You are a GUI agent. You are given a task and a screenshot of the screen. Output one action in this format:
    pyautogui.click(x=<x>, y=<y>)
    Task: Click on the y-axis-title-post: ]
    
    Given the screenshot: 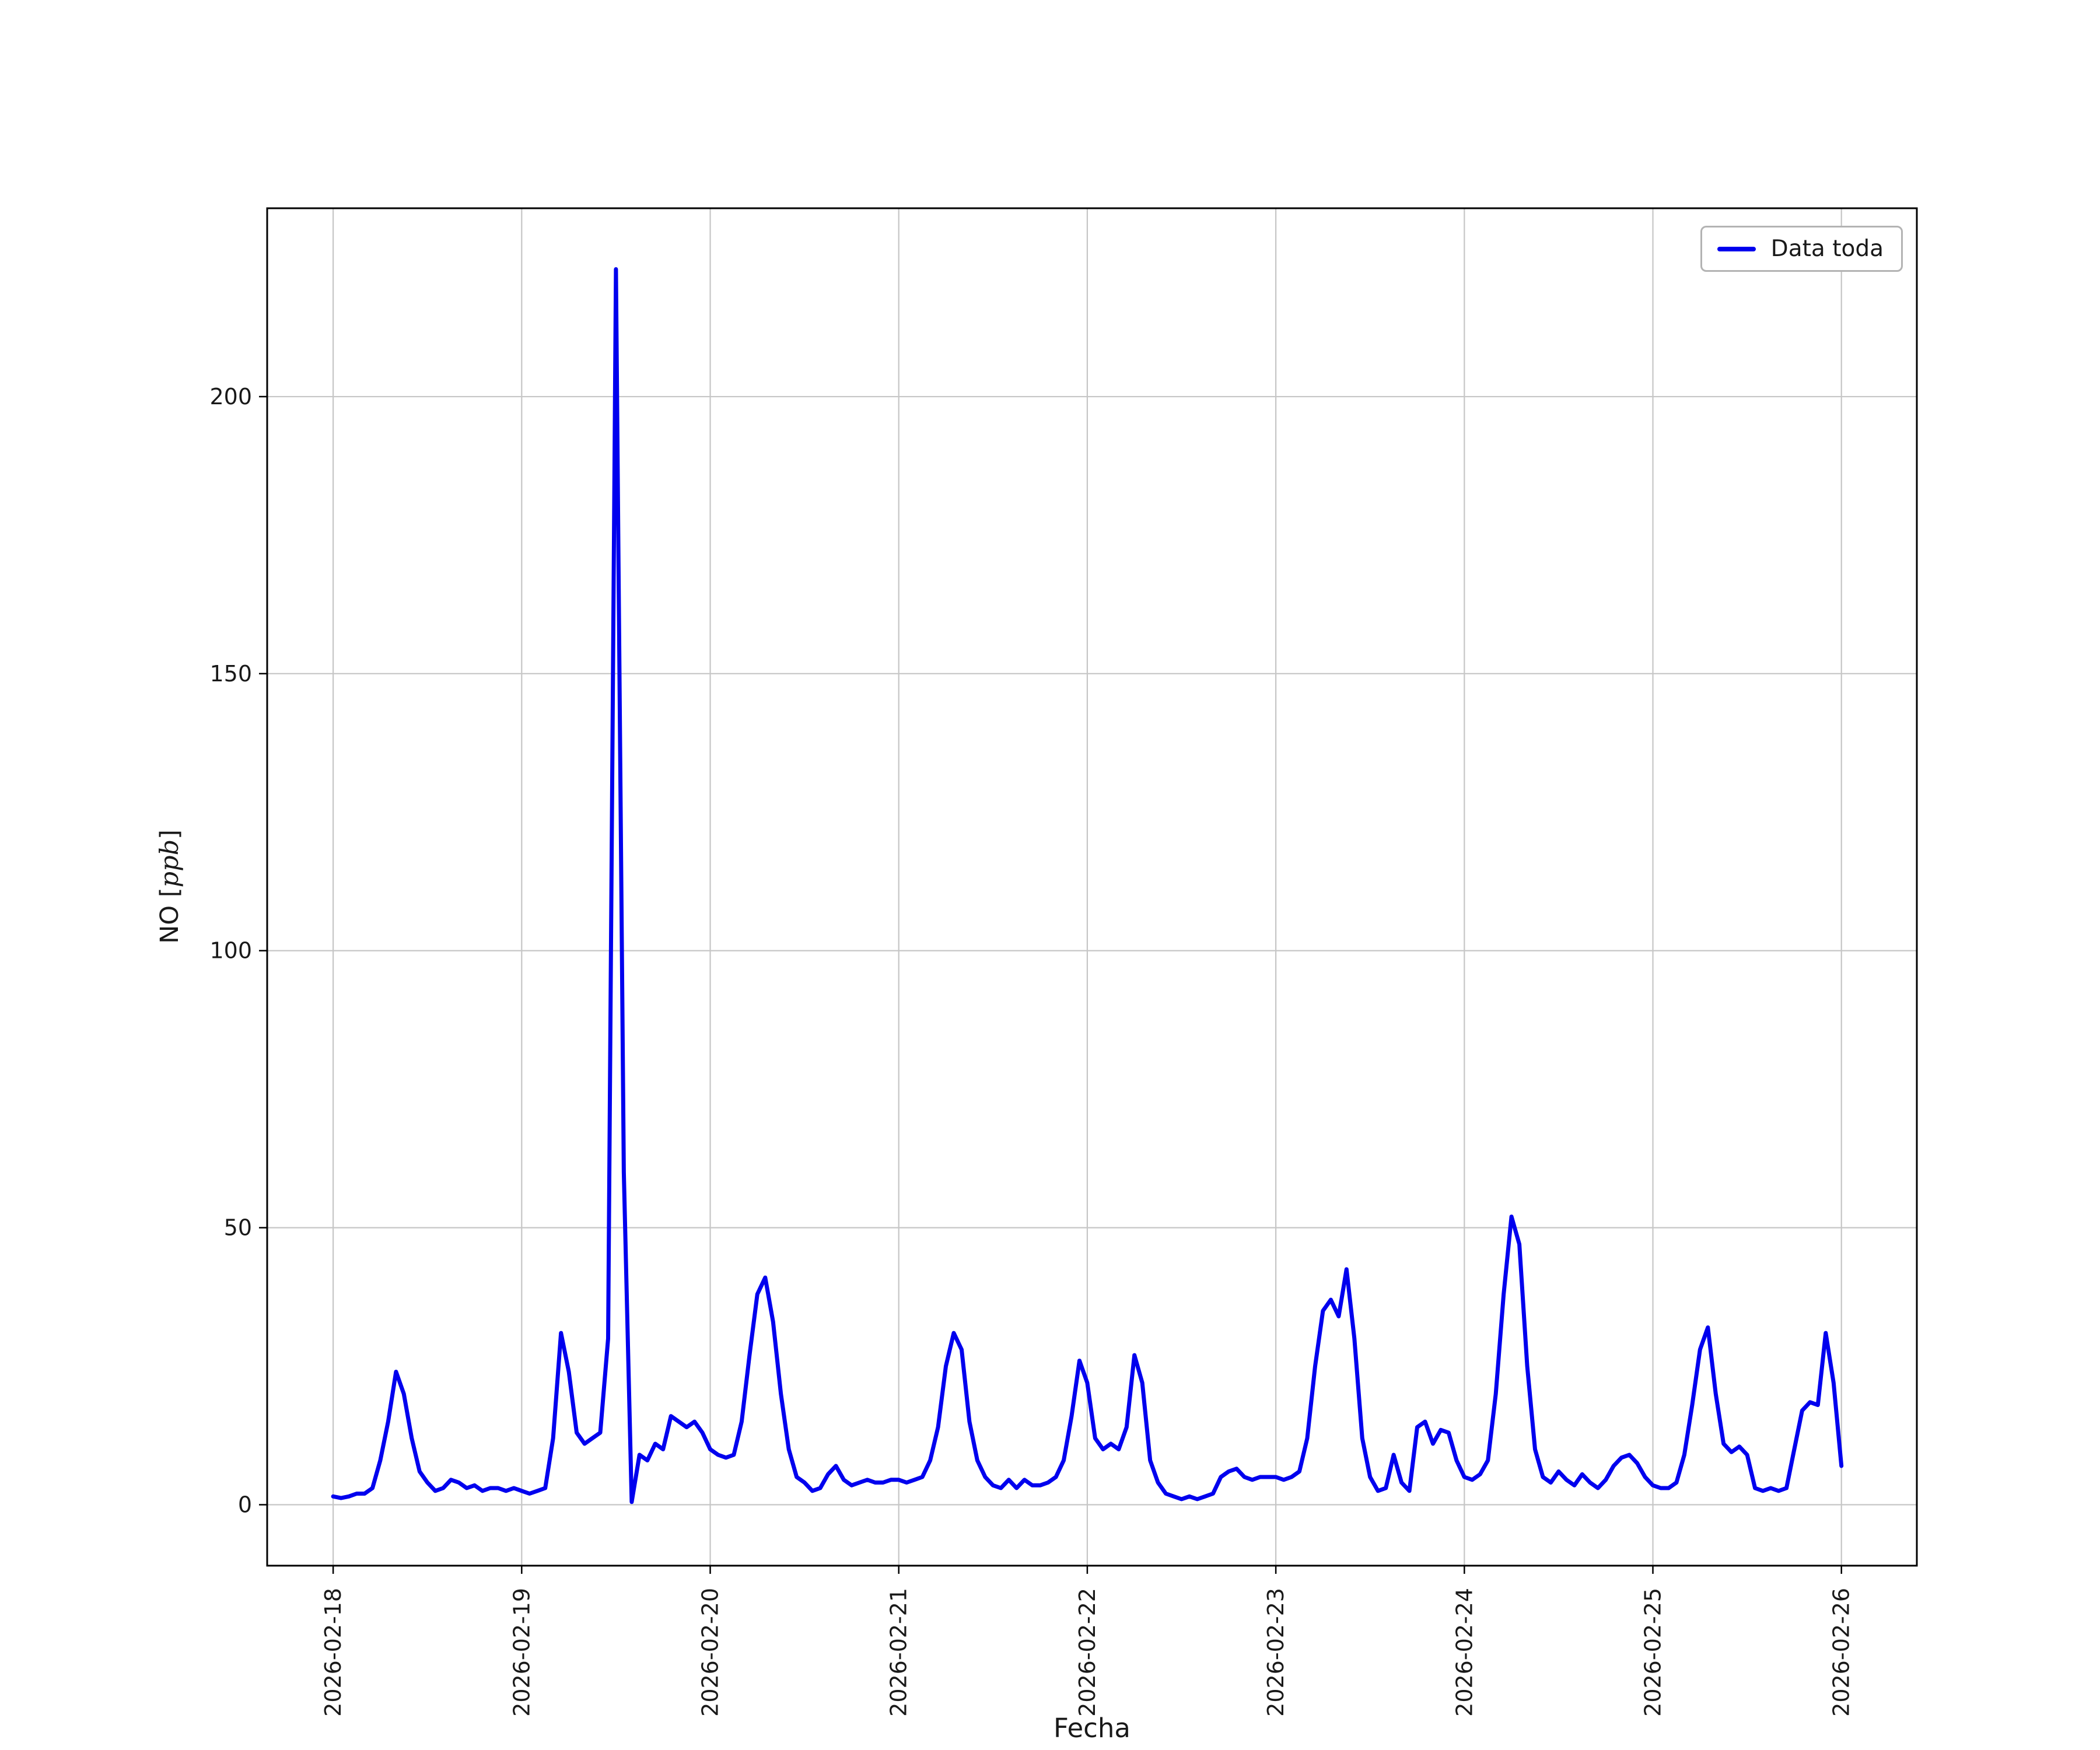 What is the action you would take?
    pyautogui.click(x=169, y=834)
    